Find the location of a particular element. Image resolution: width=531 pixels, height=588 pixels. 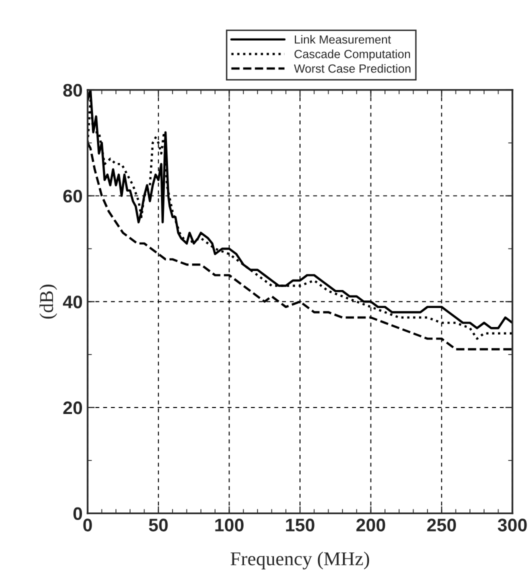

y-tick-label: 0 is located at coordinates (77, 513).